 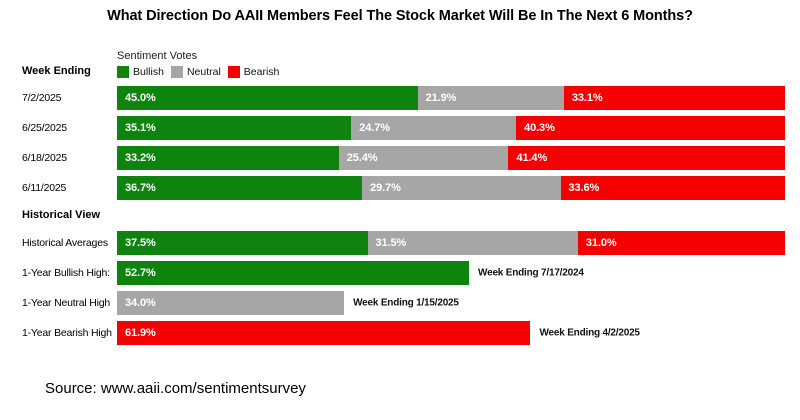 I want to click on bar-annotation: Week Ending 7/17/2024, so click(x=531, y=273).